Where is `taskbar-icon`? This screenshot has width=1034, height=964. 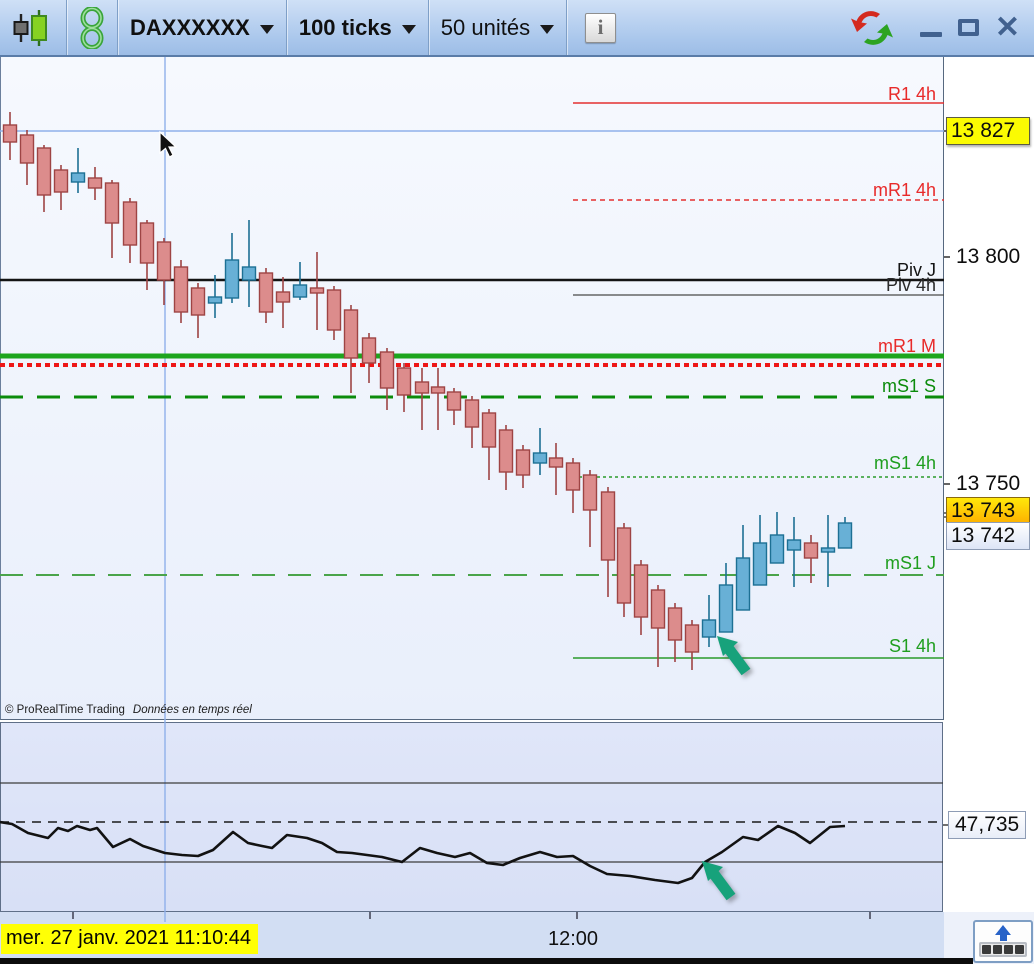
taskbar-icon is located at coordinates (1003, 949).